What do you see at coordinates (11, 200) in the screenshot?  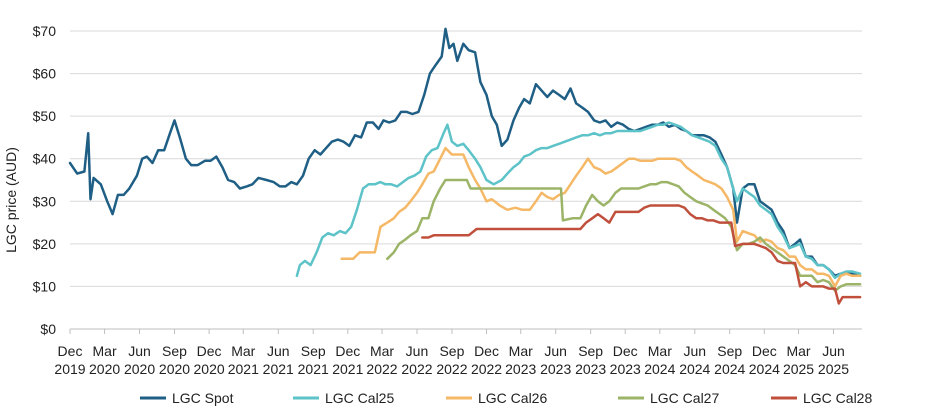 I see `y-axis-label: LGC price (AUD)` at bounding box center [11, 200].